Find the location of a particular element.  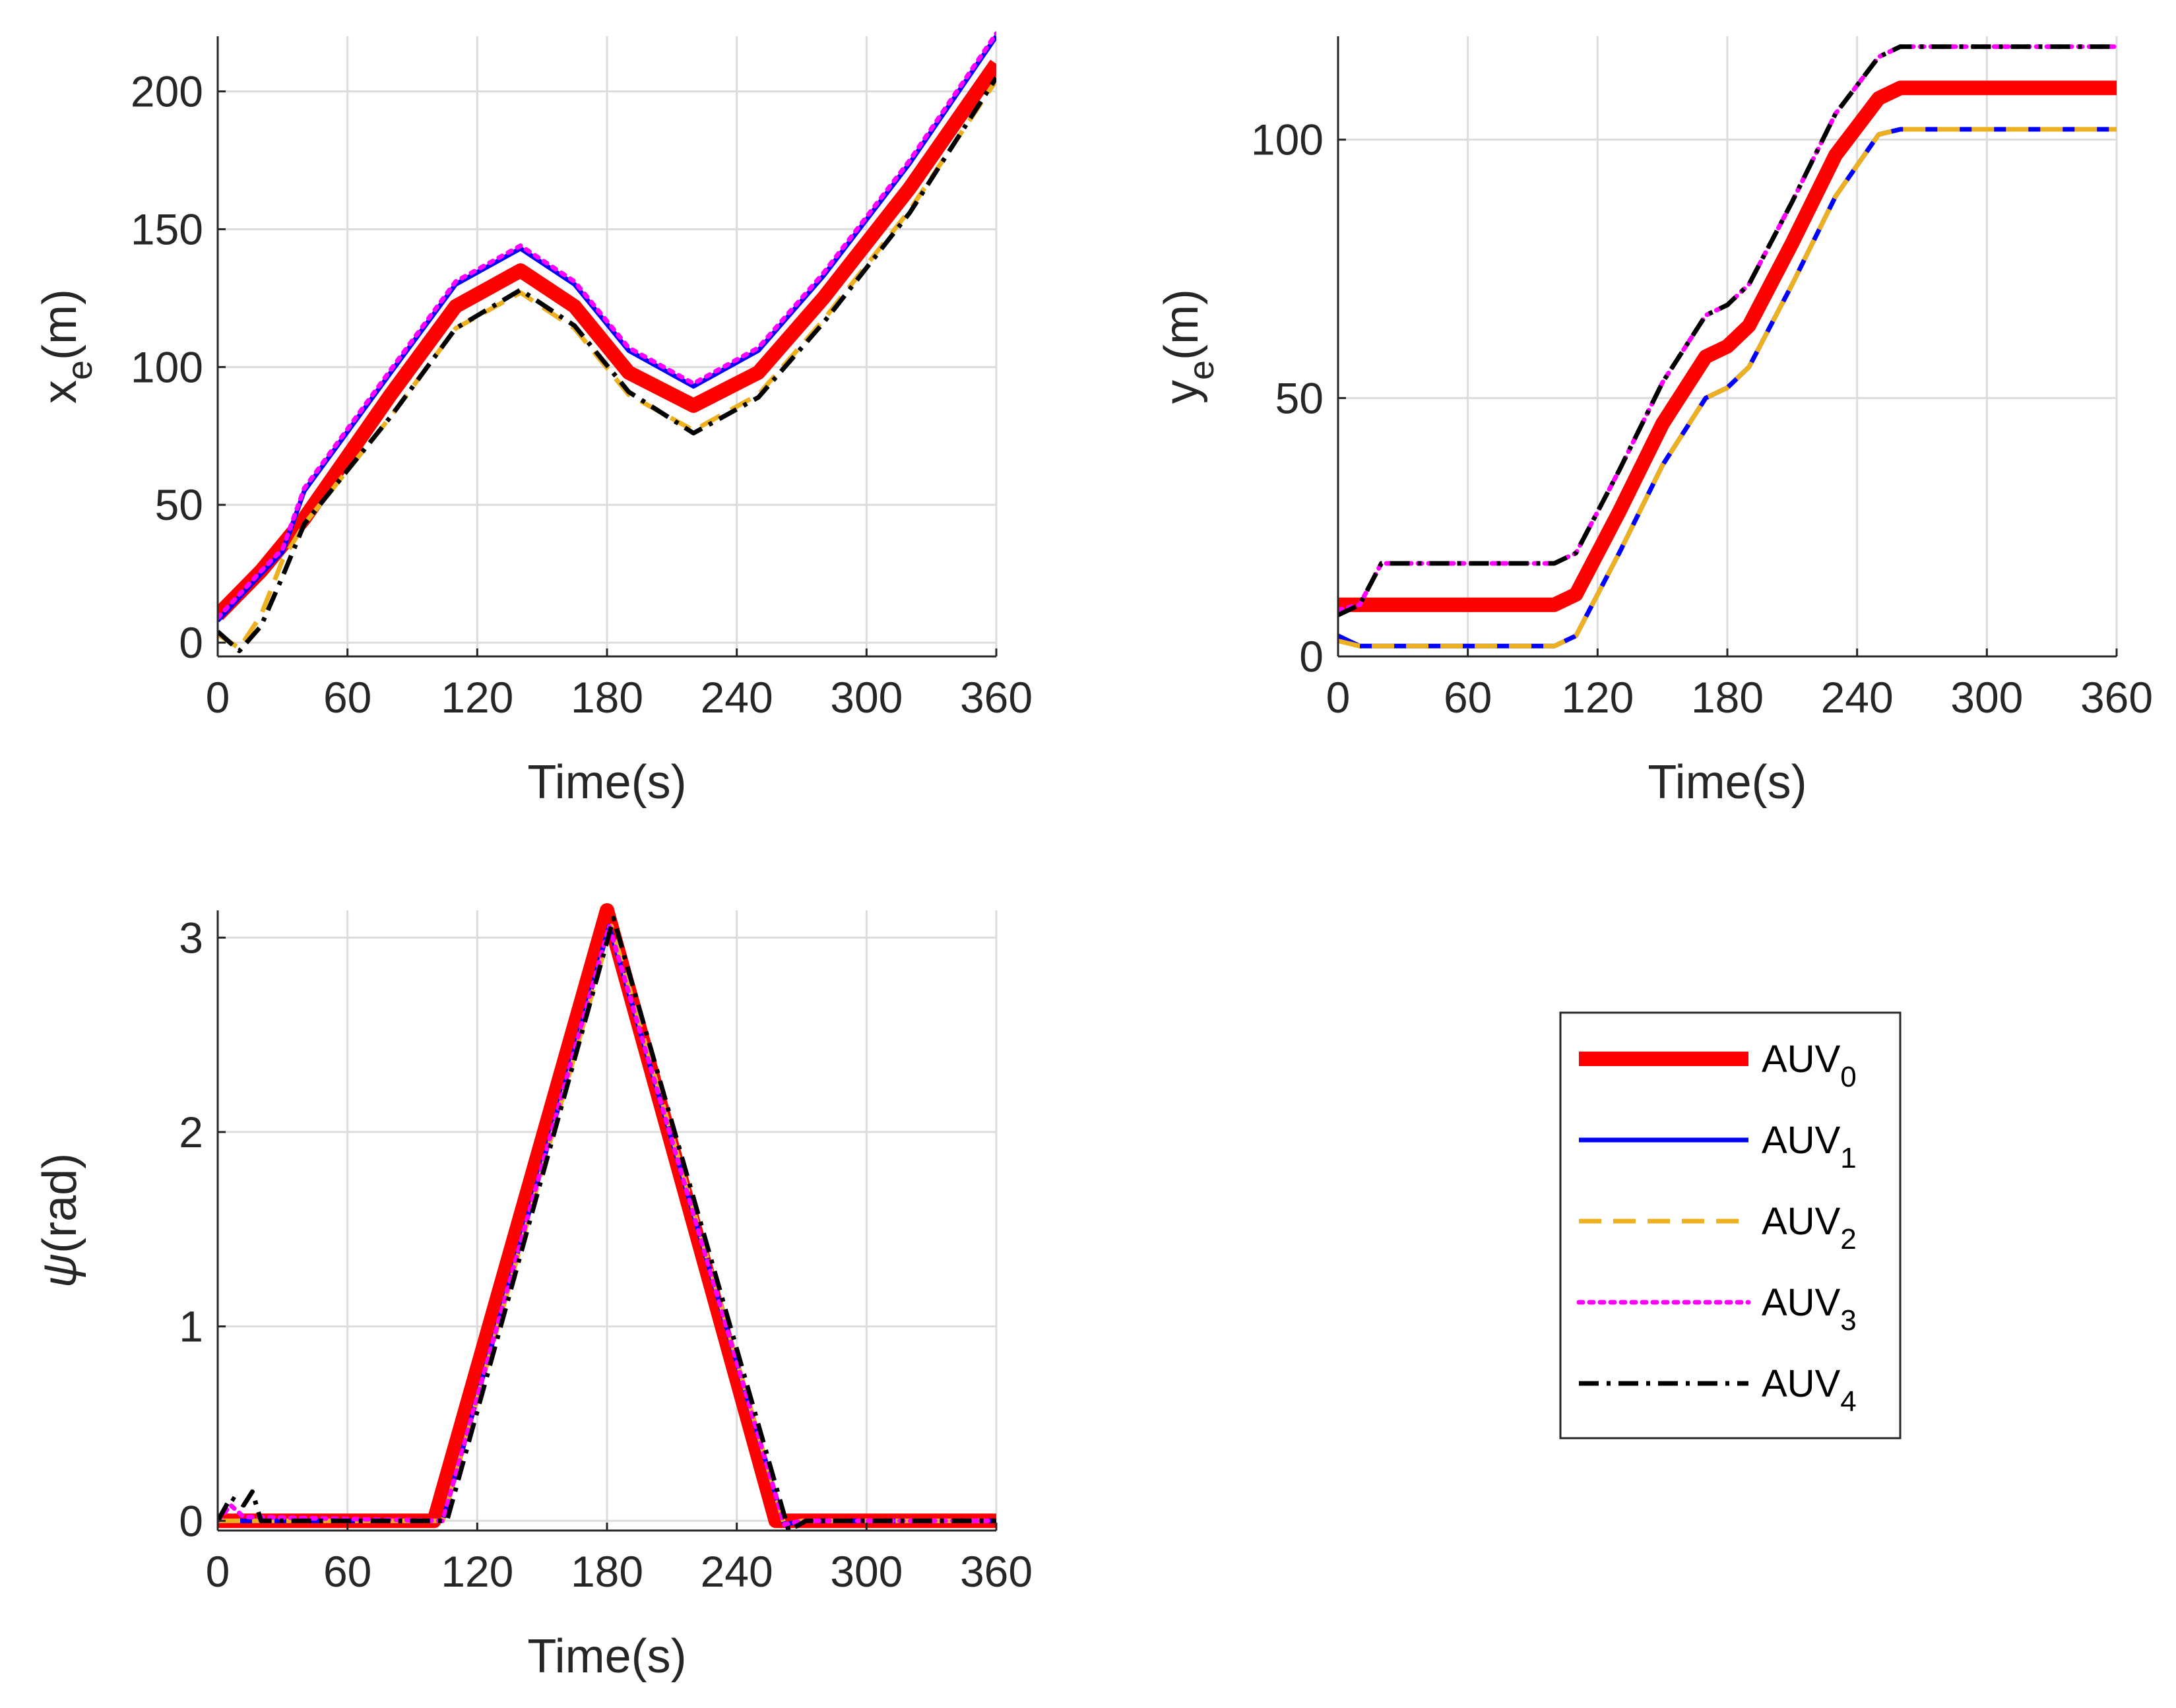

legend-box is located at coordinates (1730, 1225).